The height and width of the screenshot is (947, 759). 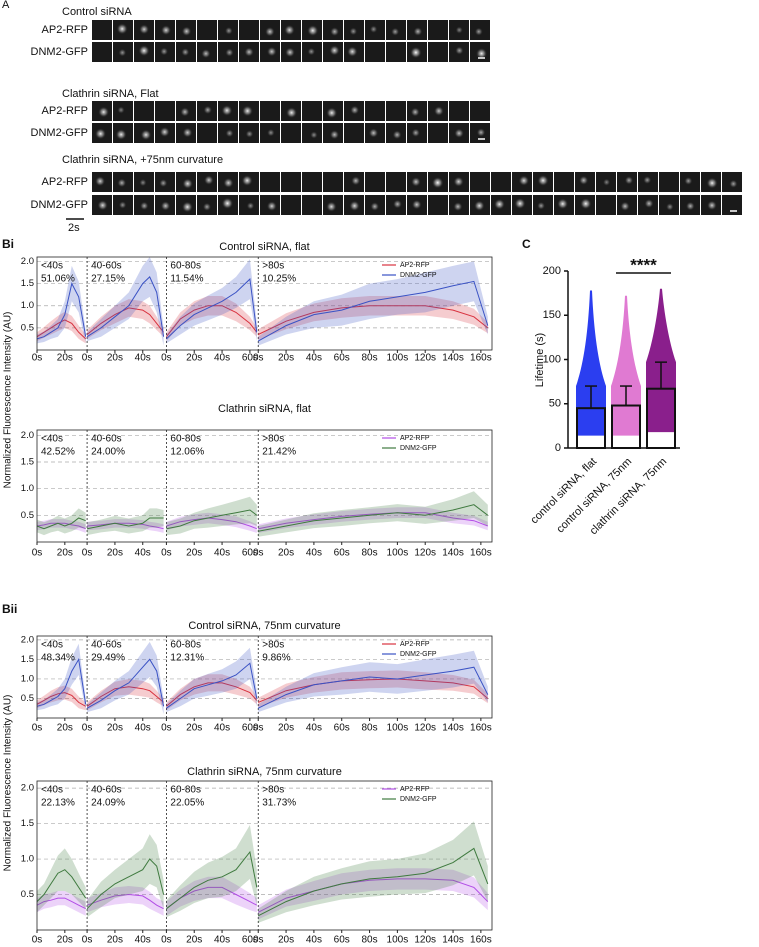 I want to click on point-cloud, so click(x=591, y=363).